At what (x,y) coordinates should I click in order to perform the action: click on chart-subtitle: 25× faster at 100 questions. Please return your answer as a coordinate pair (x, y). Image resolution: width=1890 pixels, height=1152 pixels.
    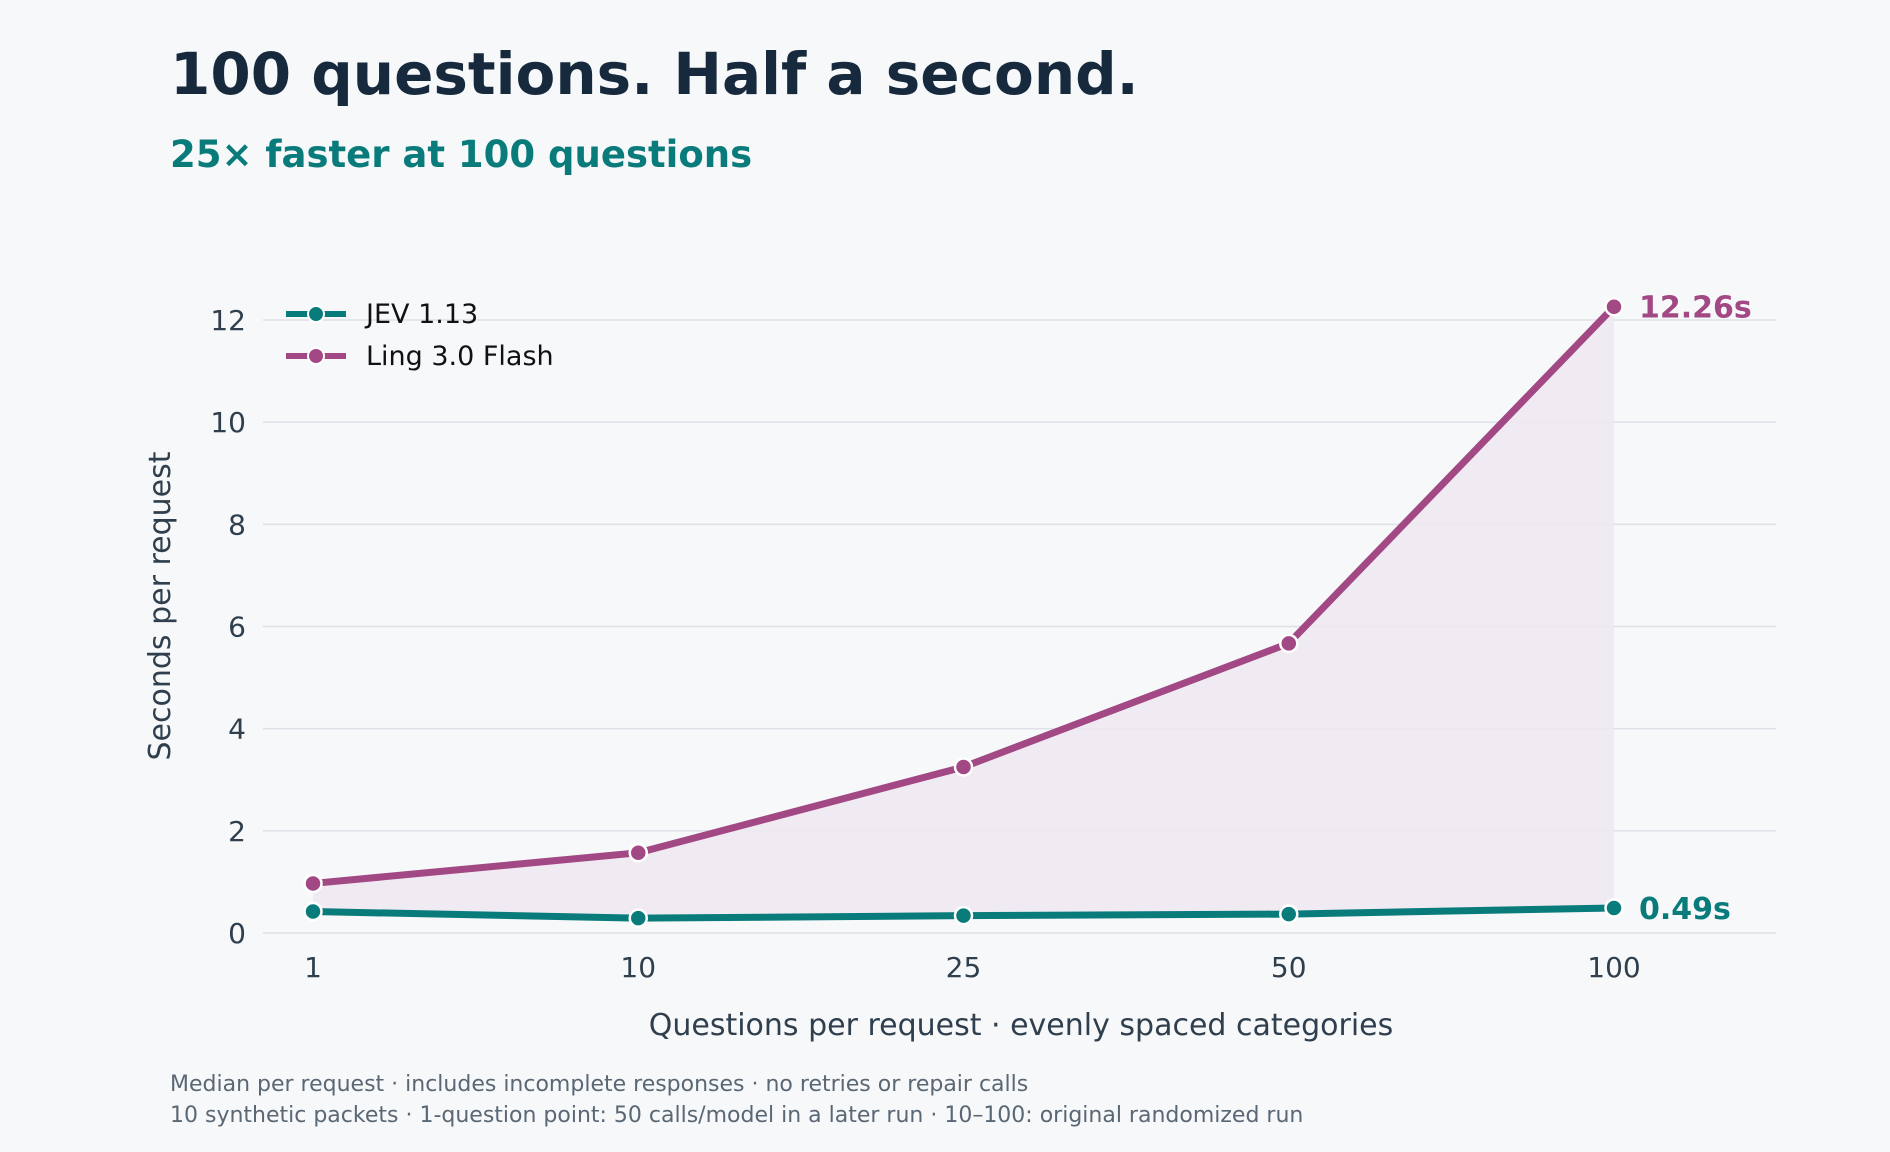
    Looking at the image, I should click on (461, 154).